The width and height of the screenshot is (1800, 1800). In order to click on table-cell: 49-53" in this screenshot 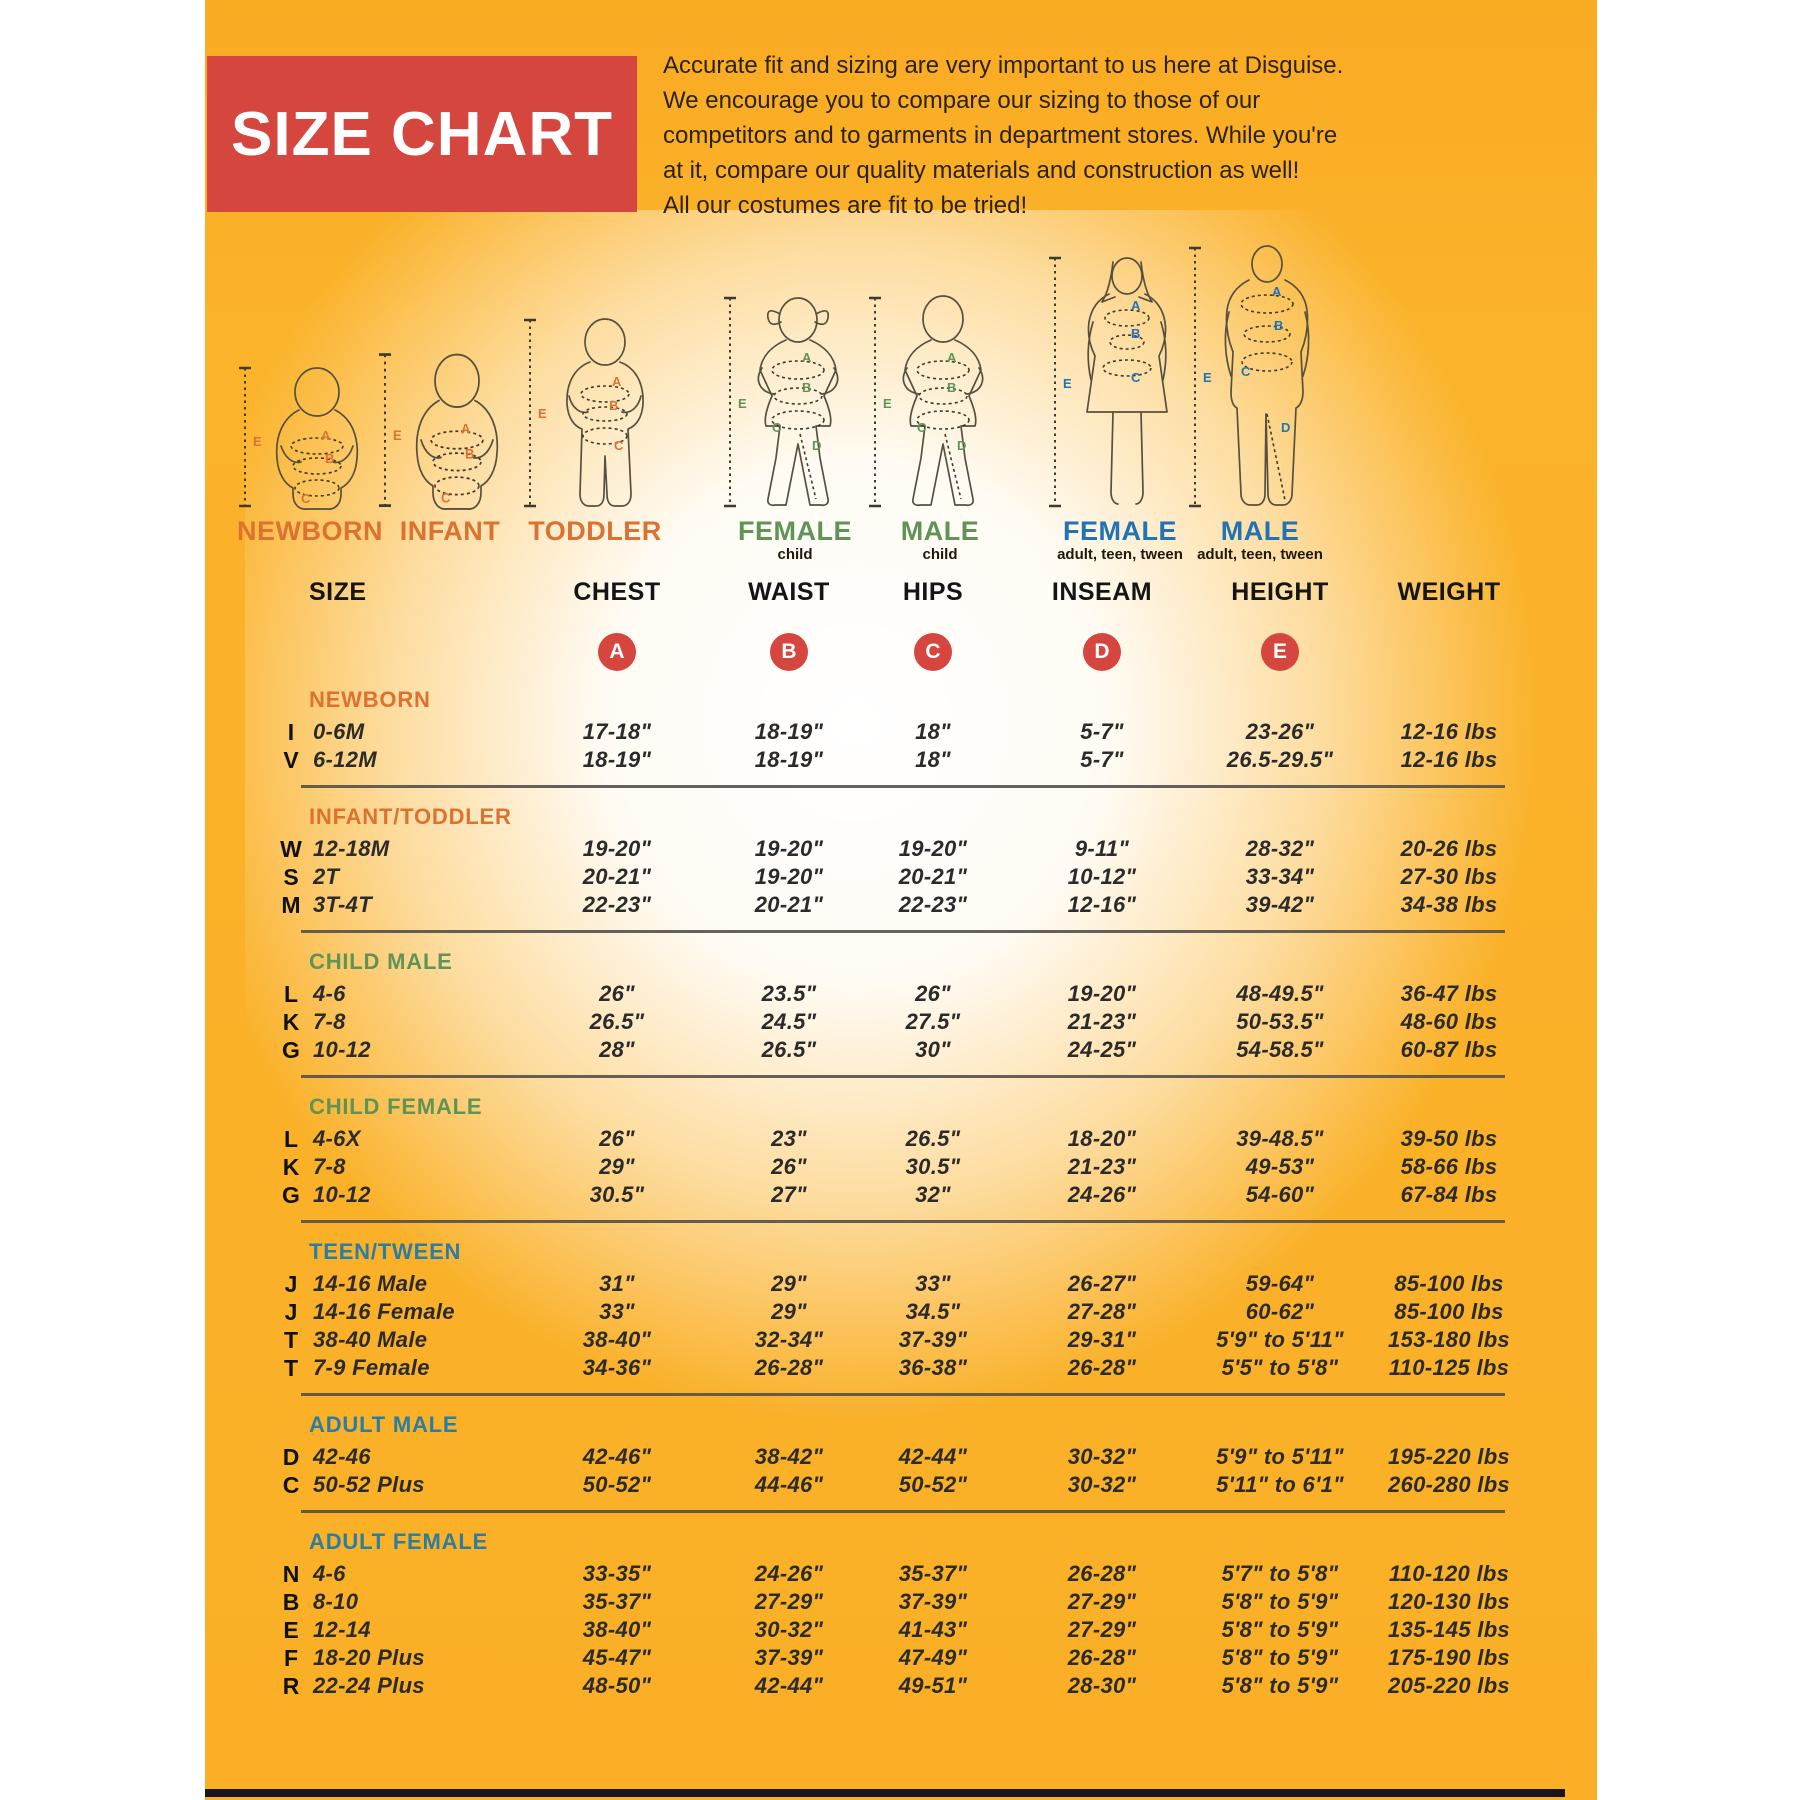, I will do `click(1280, 1166)`.